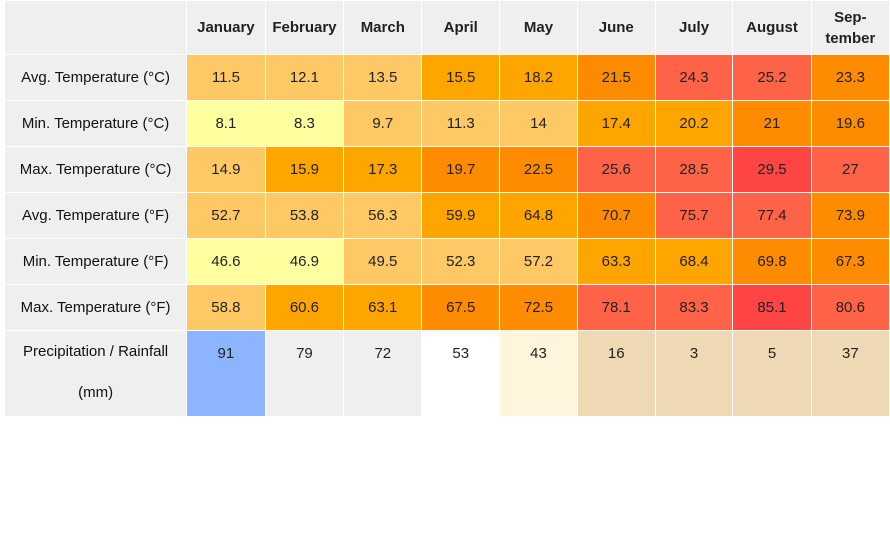 This screenshot has width=890, height=552. What do you see at coordinates (616, 123) in the screenshot?
I see `table-cell: 17.4` at bounding box center [616, 123].